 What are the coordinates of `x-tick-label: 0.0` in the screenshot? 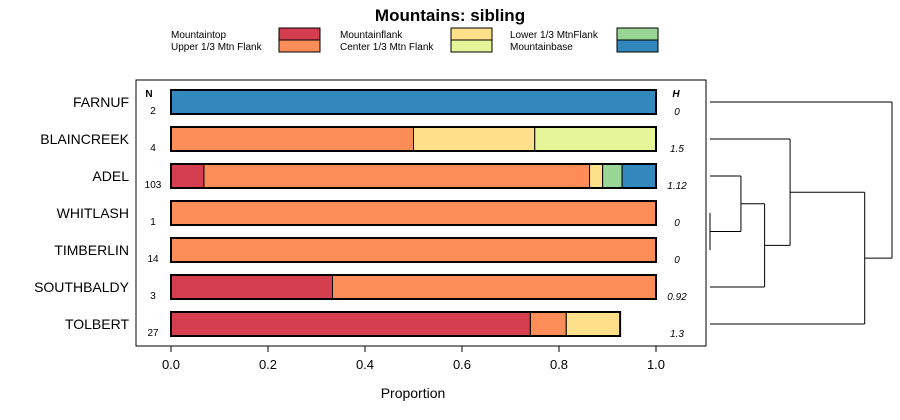 It's located at (171, 364).